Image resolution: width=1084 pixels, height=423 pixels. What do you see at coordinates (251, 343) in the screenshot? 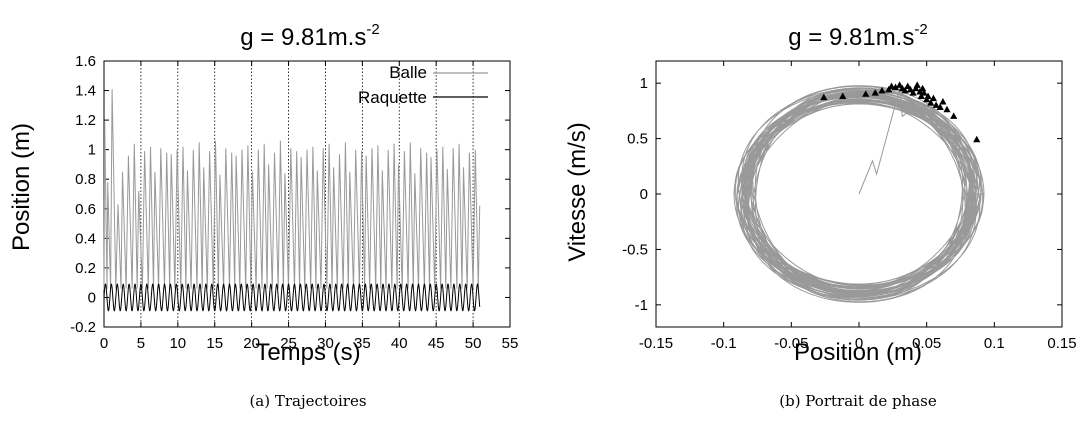
I see `chart-a-xtick-label: 20` at bounding box center [251, 343].